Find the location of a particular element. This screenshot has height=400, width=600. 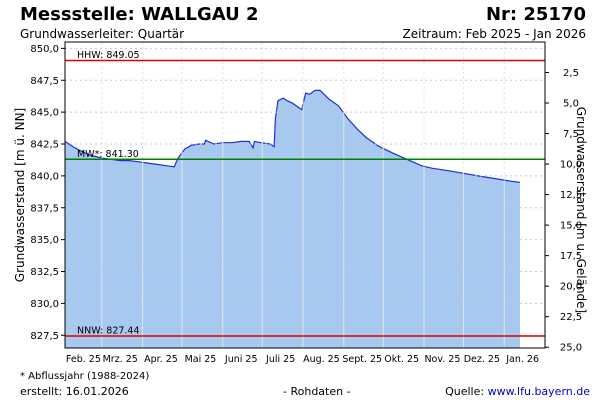

x-tick-label: Okt. 25 is located at coordinates (401, 359).